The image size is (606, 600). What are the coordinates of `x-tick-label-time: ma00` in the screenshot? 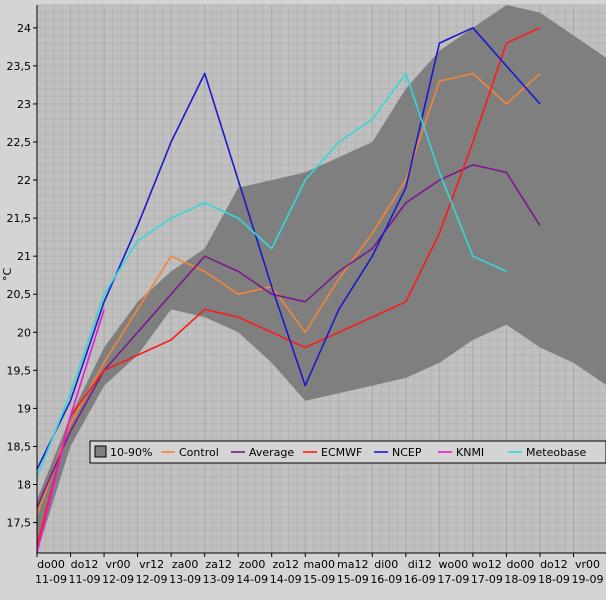 It's located at (319, 564).